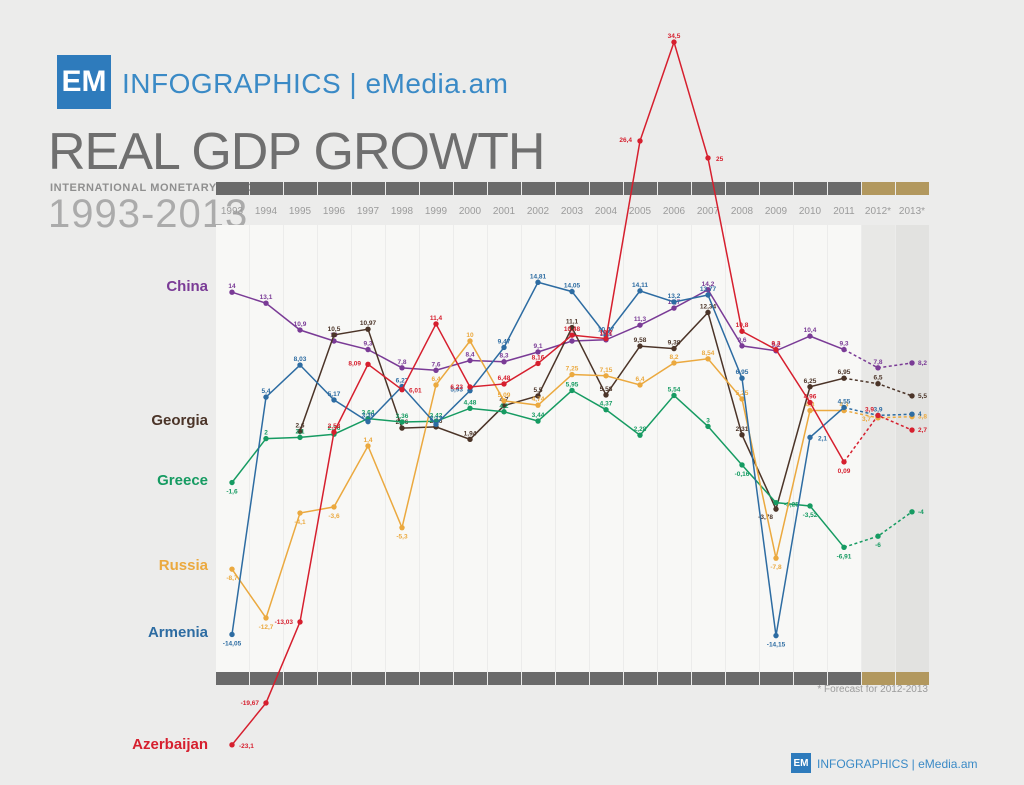 Image resolution: width=1024 pixels, height=785 pixels. I want to click on year-label: 1997, so click(368, 211).